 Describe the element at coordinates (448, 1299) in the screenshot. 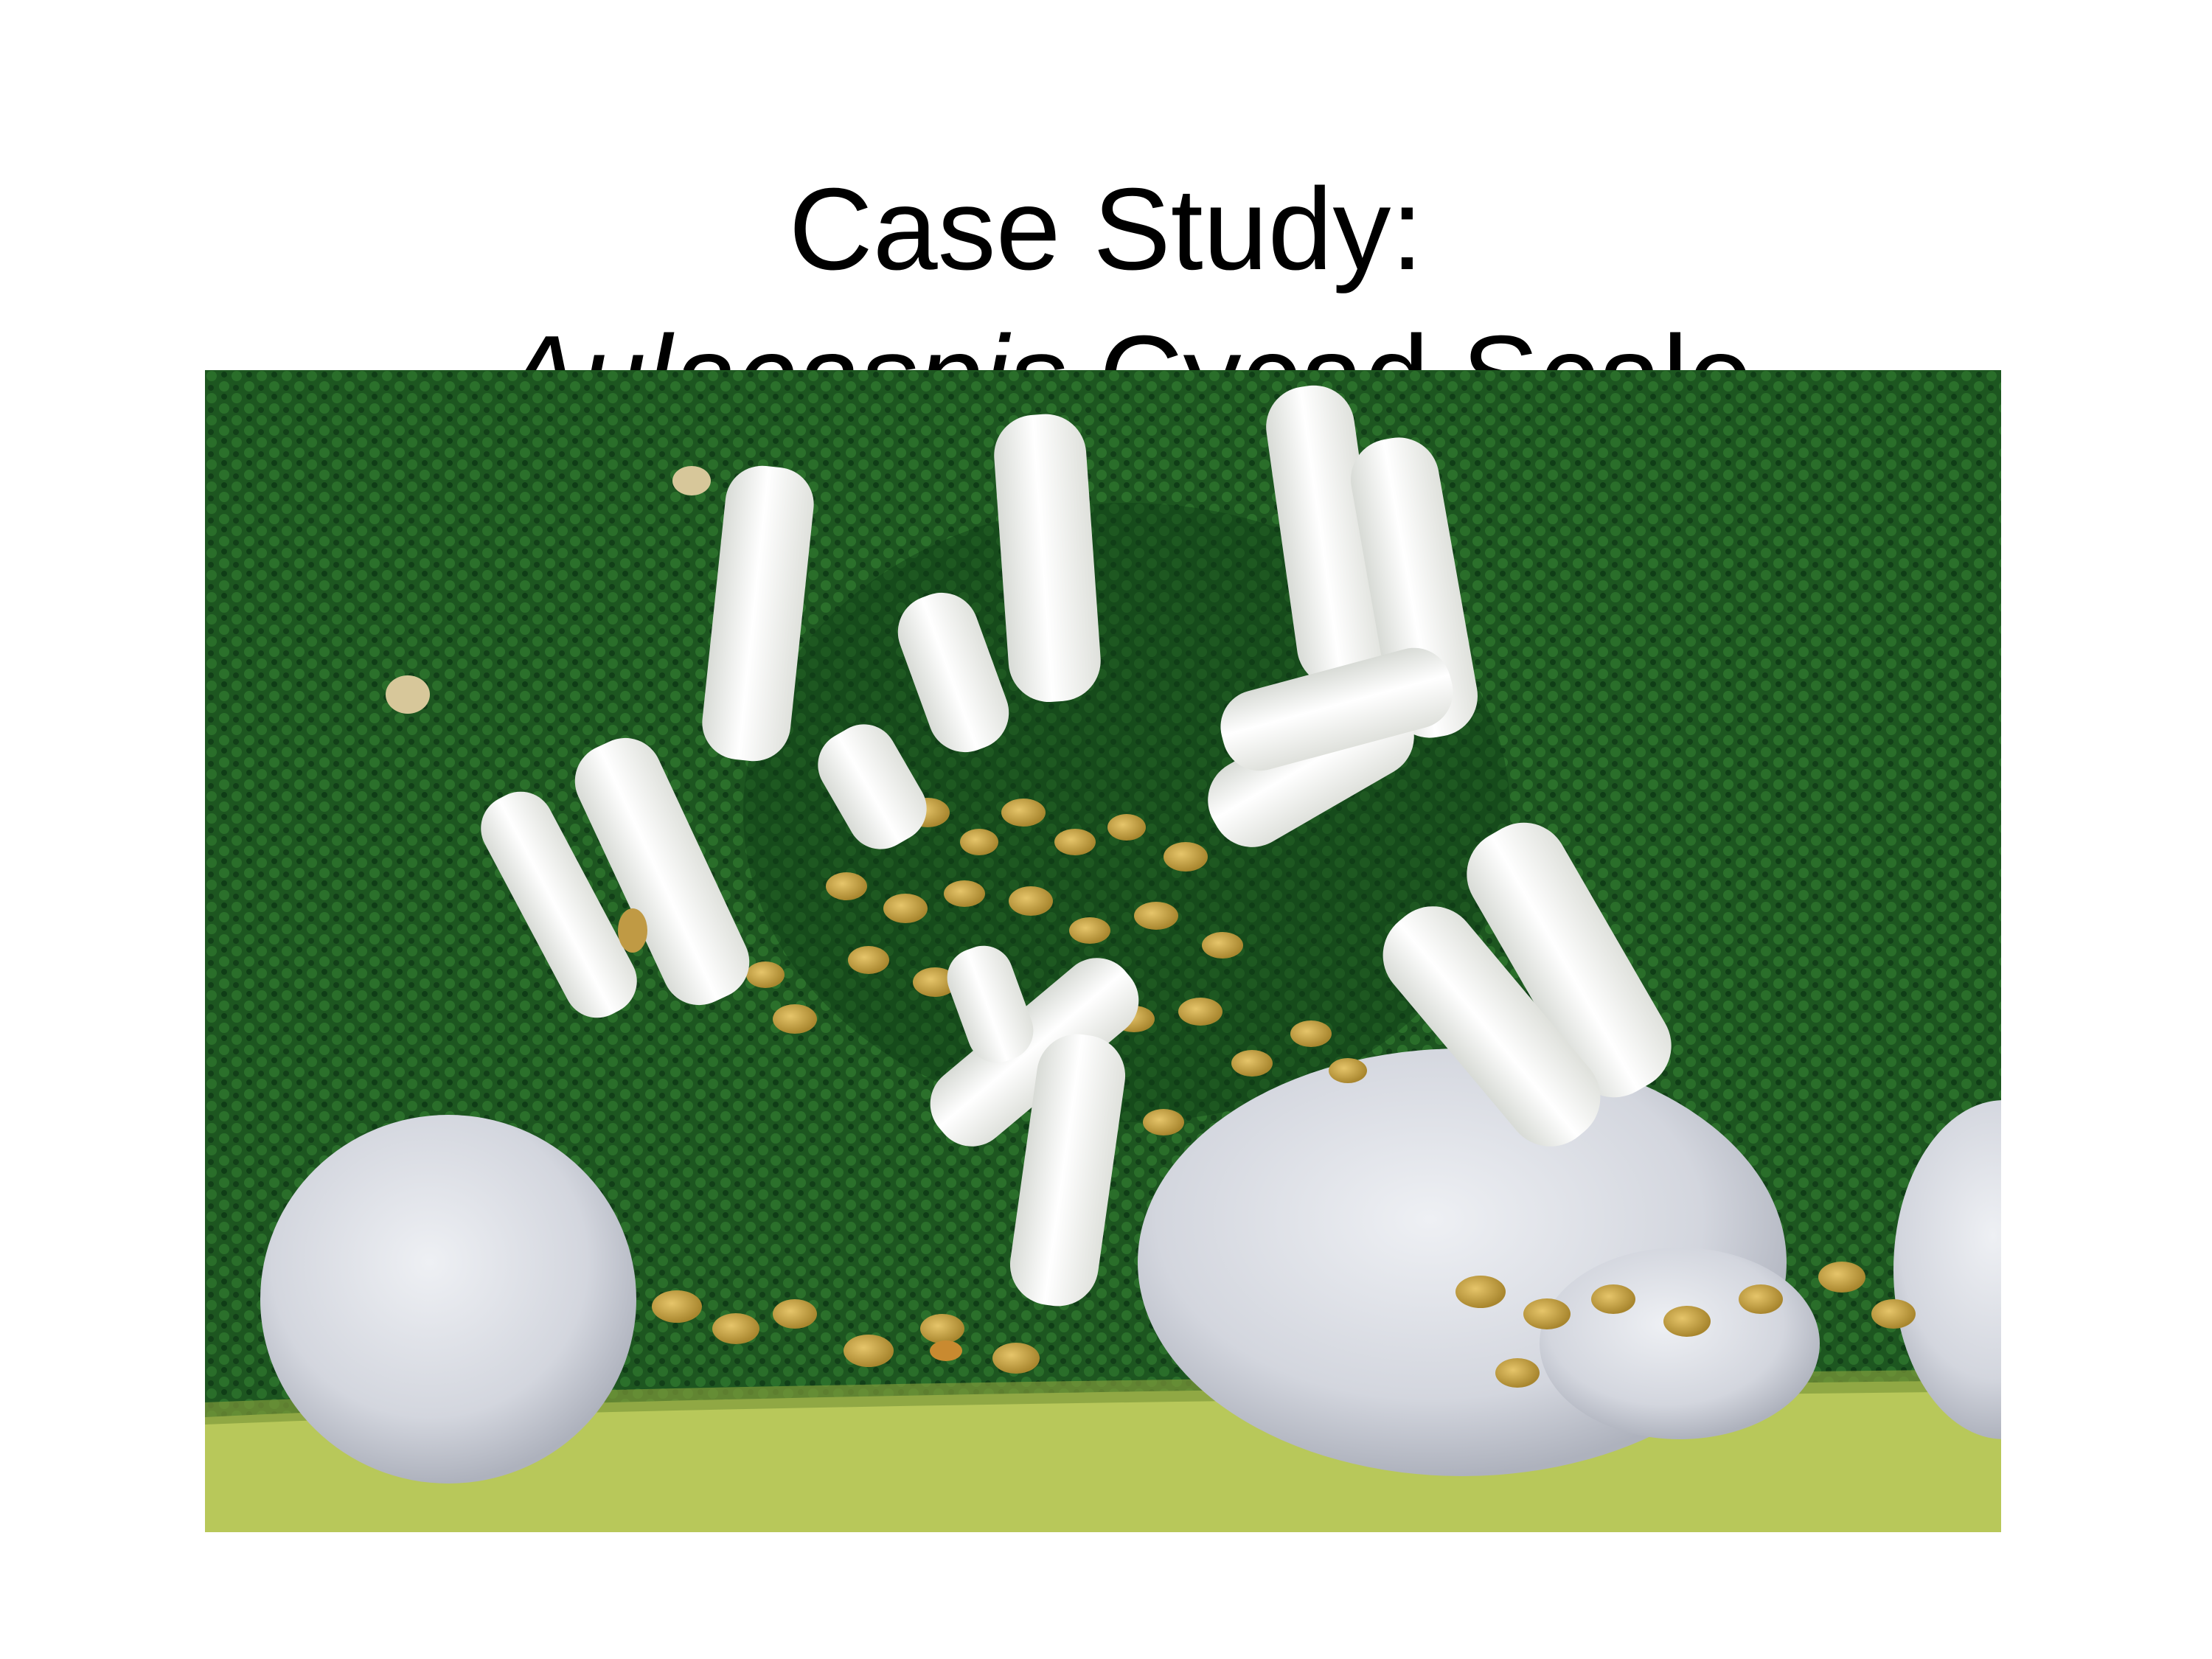

I see `female-scale-cover-left` at that location.